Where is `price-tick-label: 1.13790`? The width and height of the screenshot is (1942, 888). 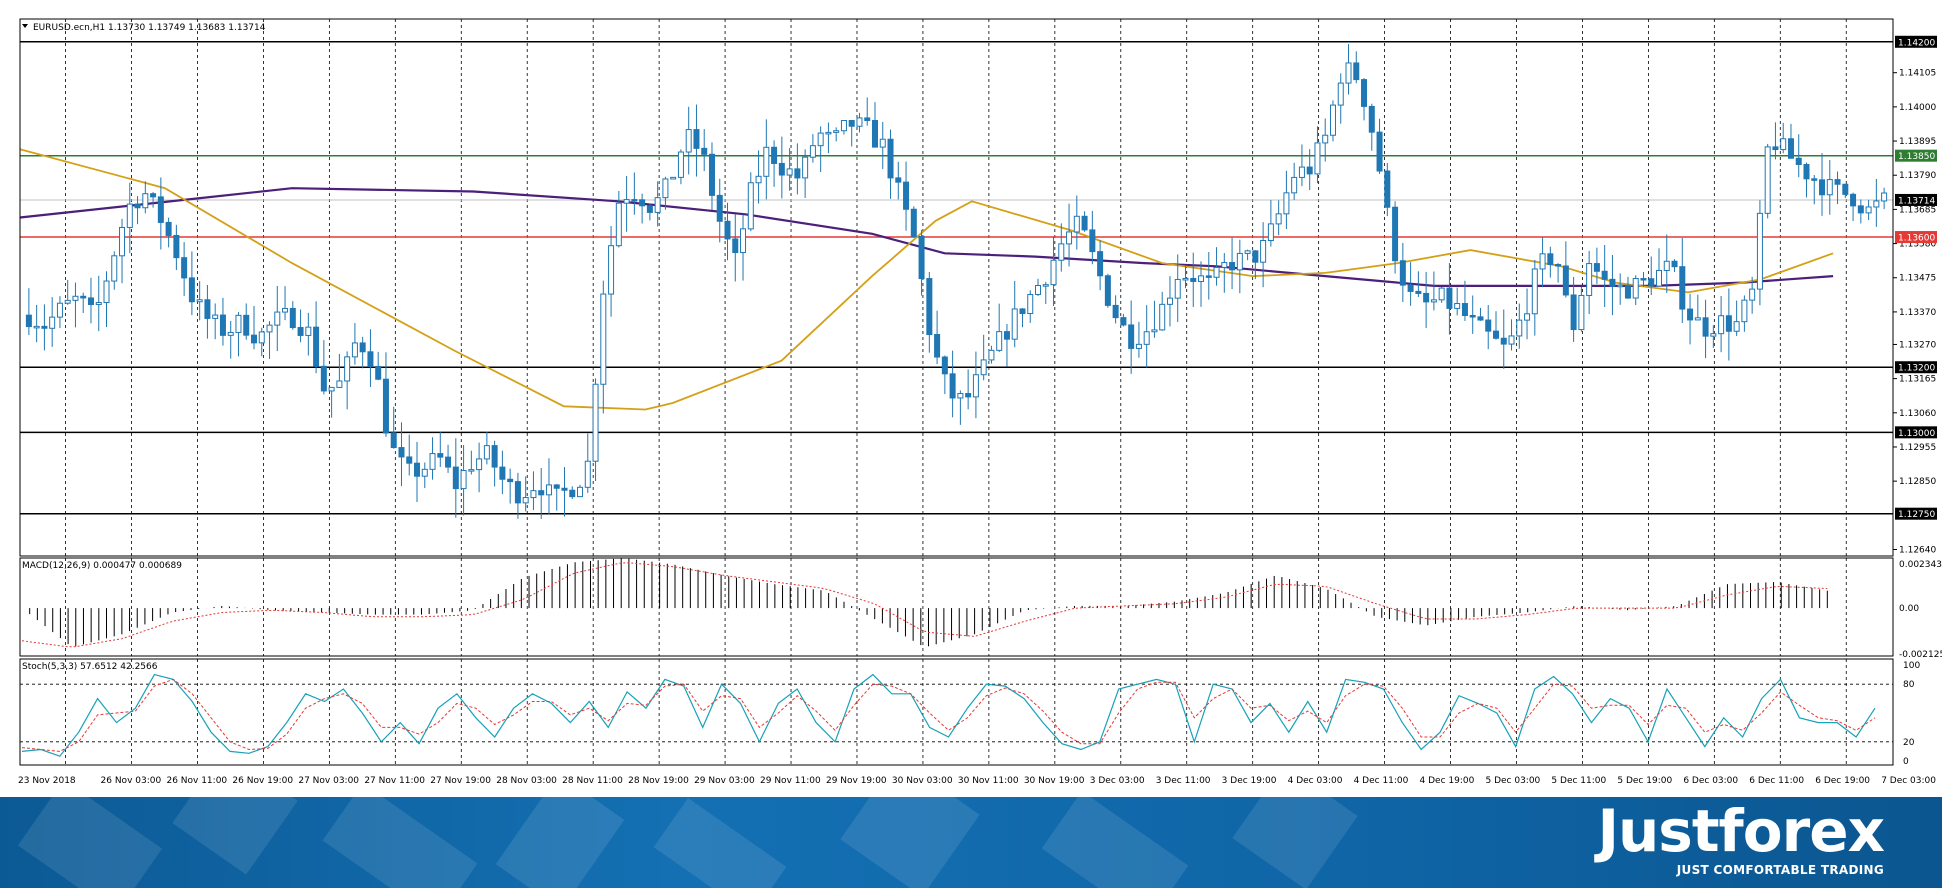 price-tick-label: 1.13790 is located at coordinates (1917, 176).